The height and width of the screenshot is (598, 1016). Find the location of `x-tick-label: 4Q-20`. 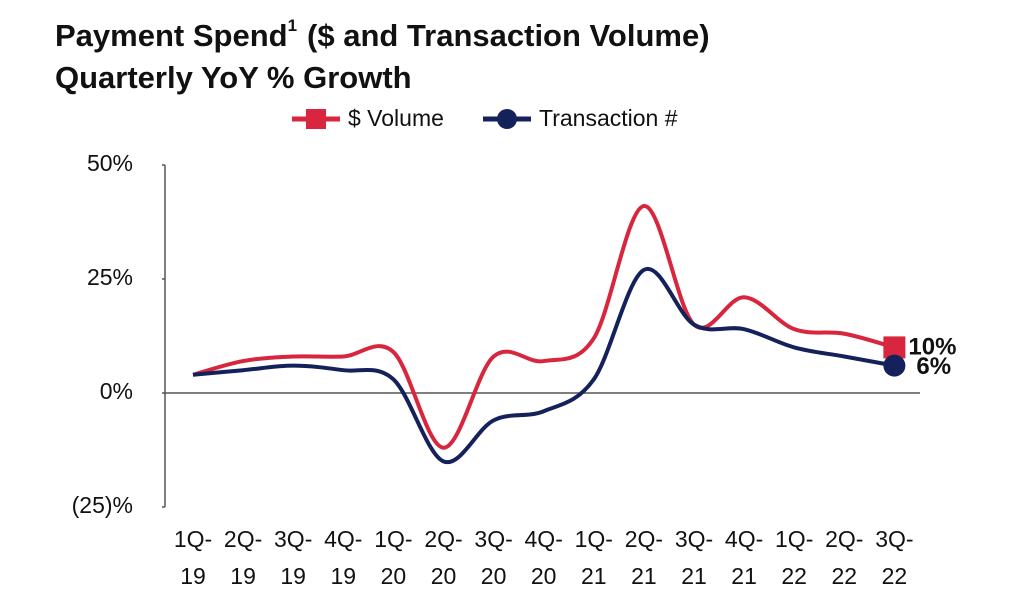

x-tick-label: 4Q-20 is located at coordinates (543, 557).